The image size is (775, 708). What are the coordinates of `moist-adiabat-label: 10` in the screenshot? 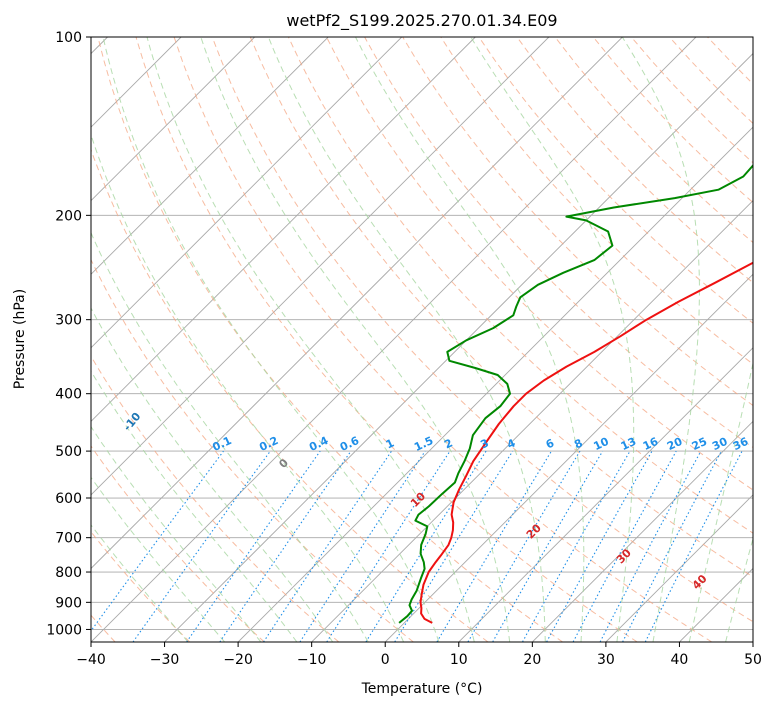 It's located at (418, 500).